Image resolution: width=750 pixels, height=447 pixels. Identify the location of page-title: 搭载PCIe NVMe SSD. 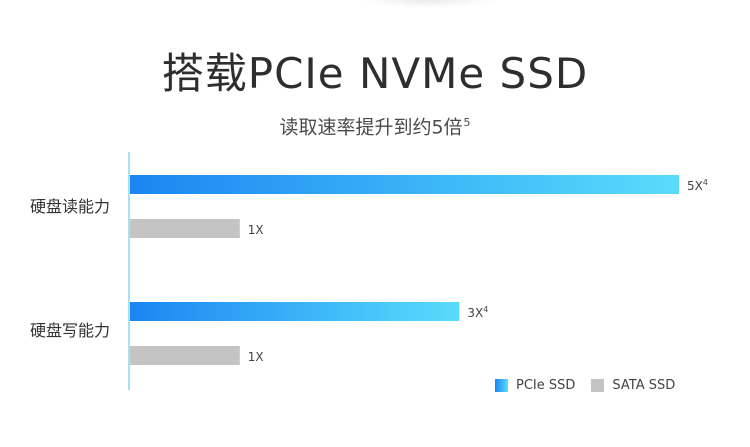
(375, 73).